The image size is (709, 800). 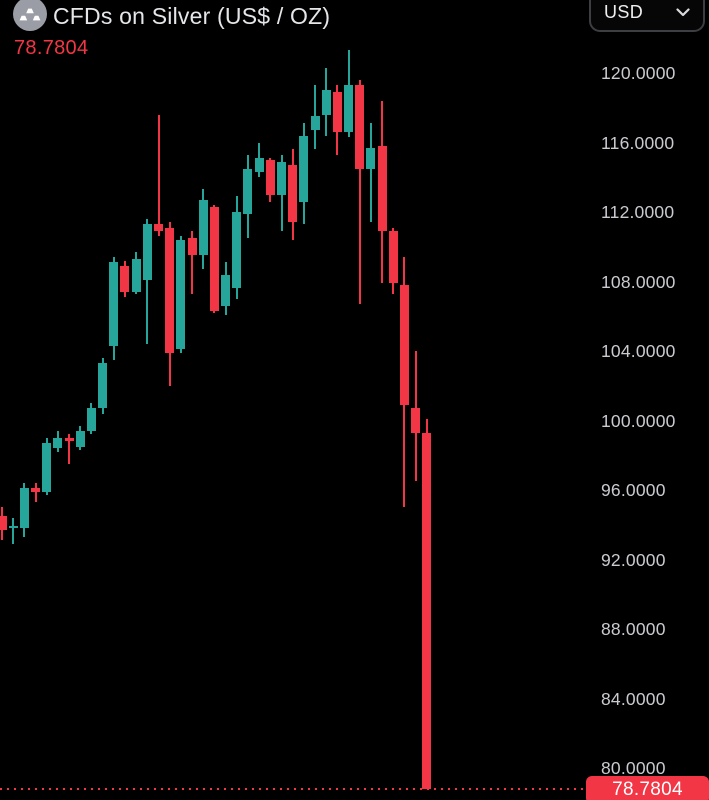 What do you see at coordinates (638, 142) in the screenshot?
I see `price-axis-label: 116.0000` at bounding box center [638, 142].